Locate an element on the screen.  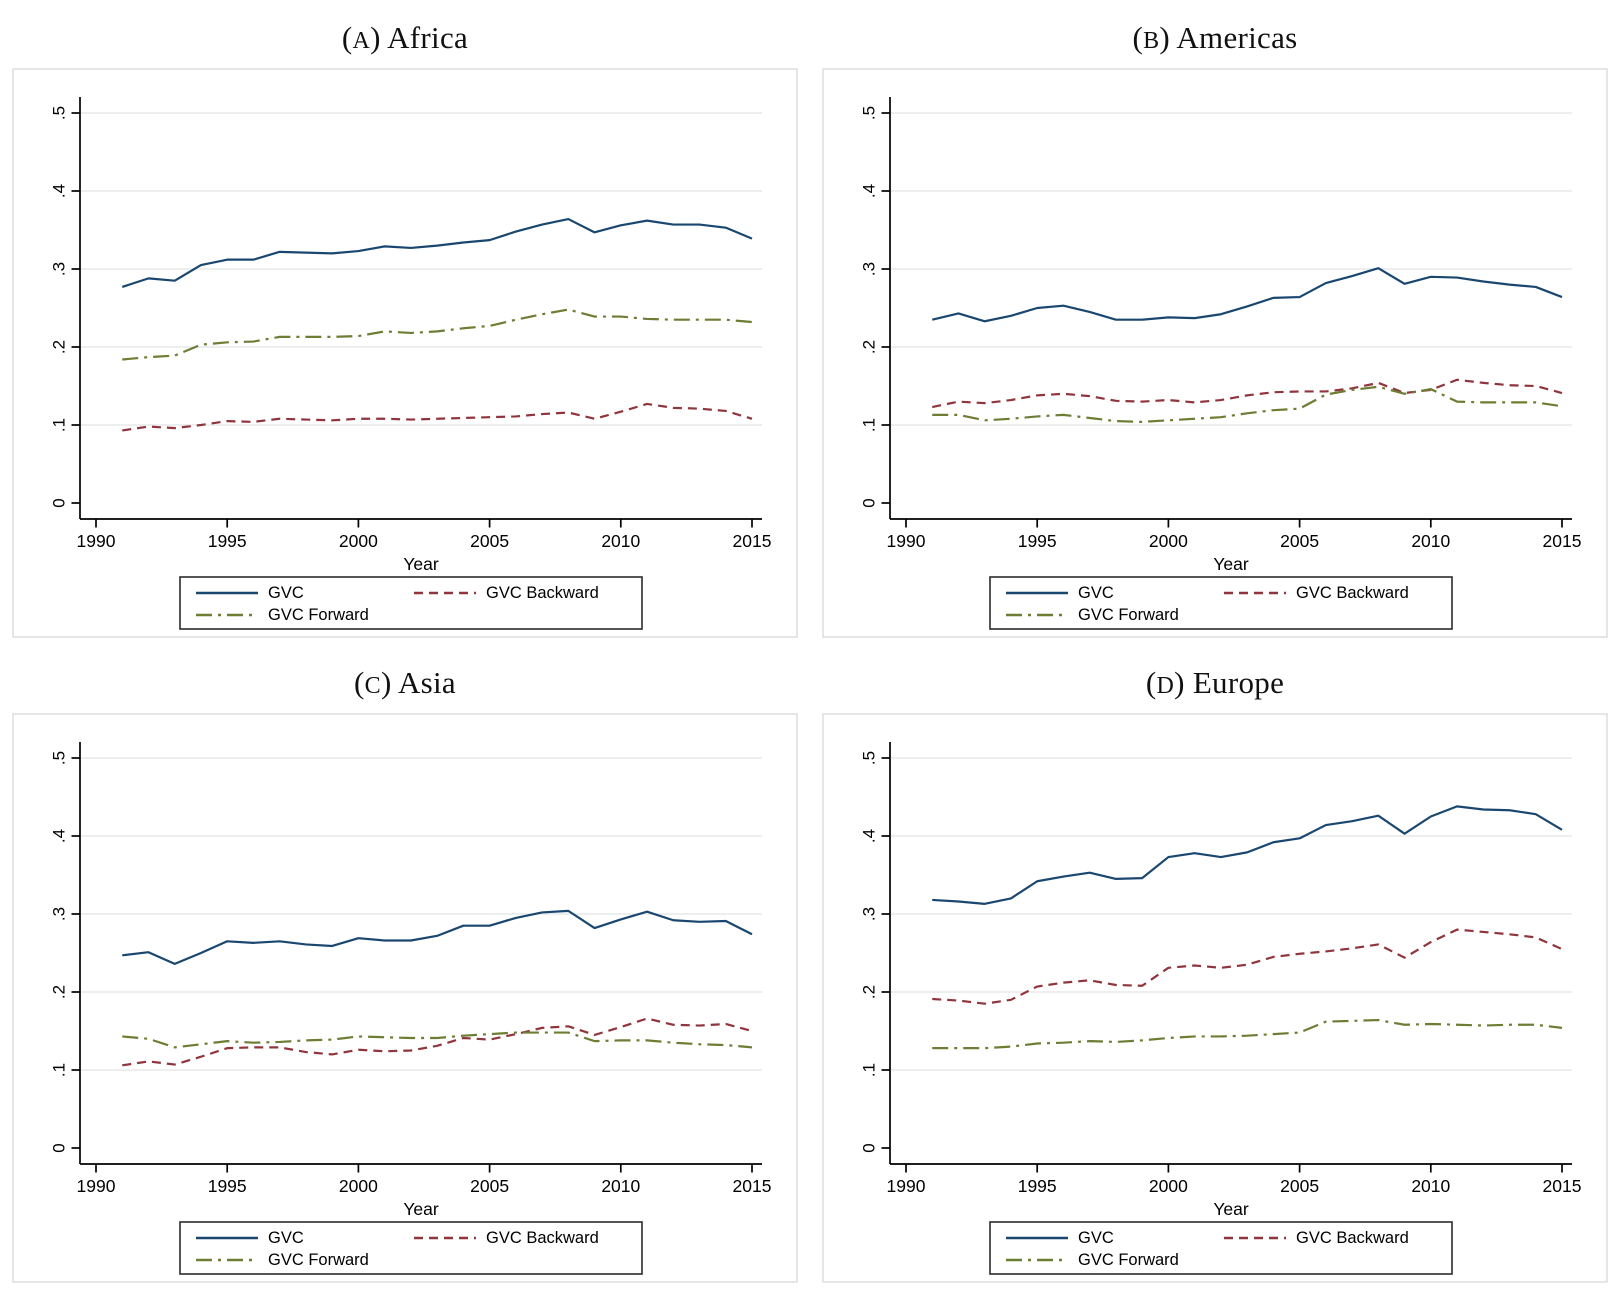
panel-region: Africa is located at coordinates (428, 37).